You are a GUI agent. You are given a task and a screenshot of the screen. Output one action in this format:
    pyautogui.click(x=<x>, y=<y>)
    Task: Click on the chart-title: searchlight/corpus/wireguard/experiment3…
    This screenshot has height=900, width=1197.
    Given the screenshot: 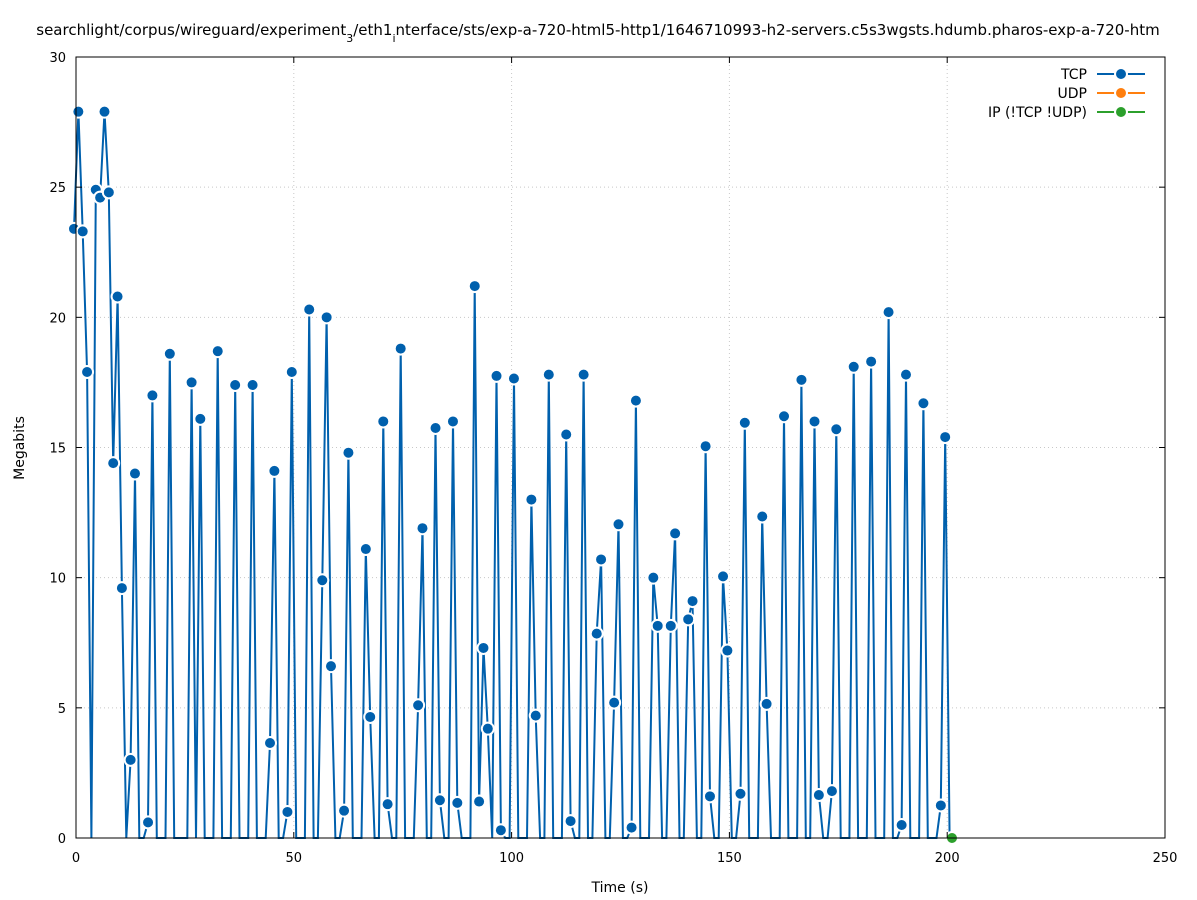 What is the action you would take?
    pyautogui.click(x=597, y=33)
    